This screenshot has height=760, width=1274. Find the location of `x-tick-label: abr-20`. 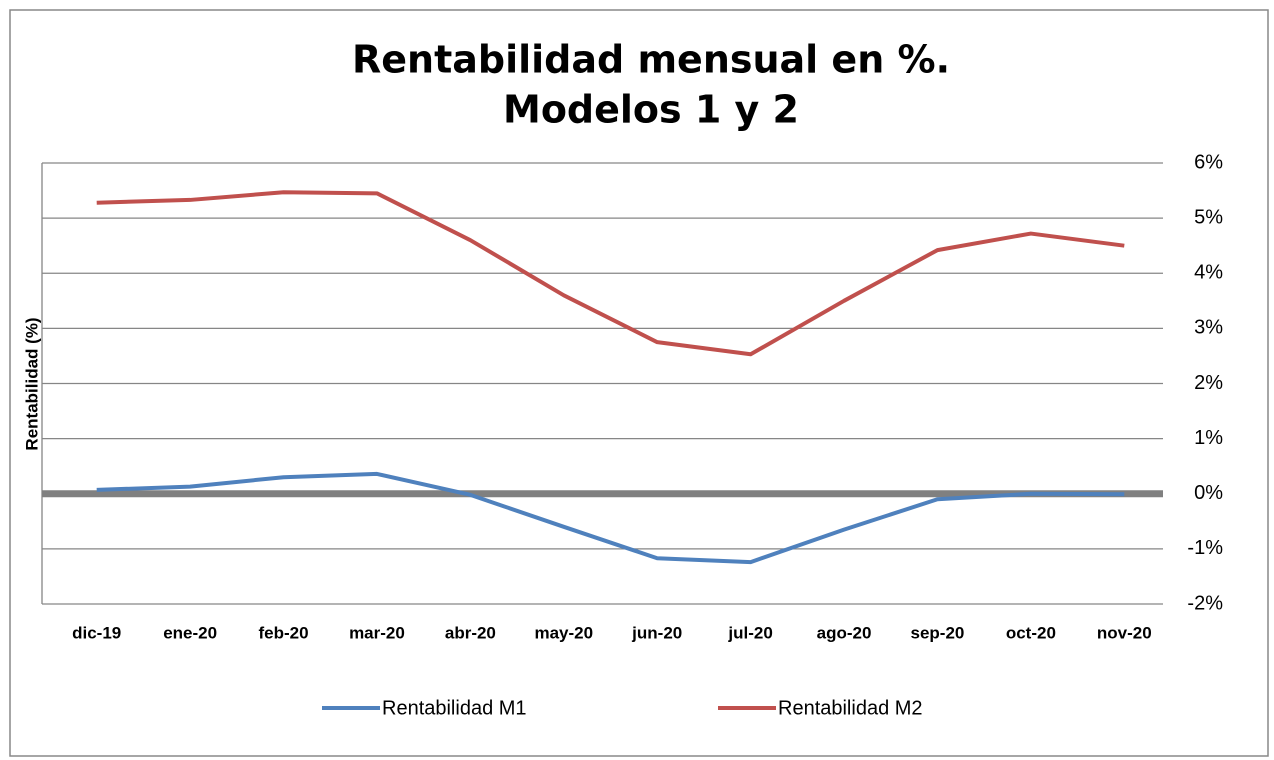

x-tick-label: abr-20 is located at coordinates (470, 632).